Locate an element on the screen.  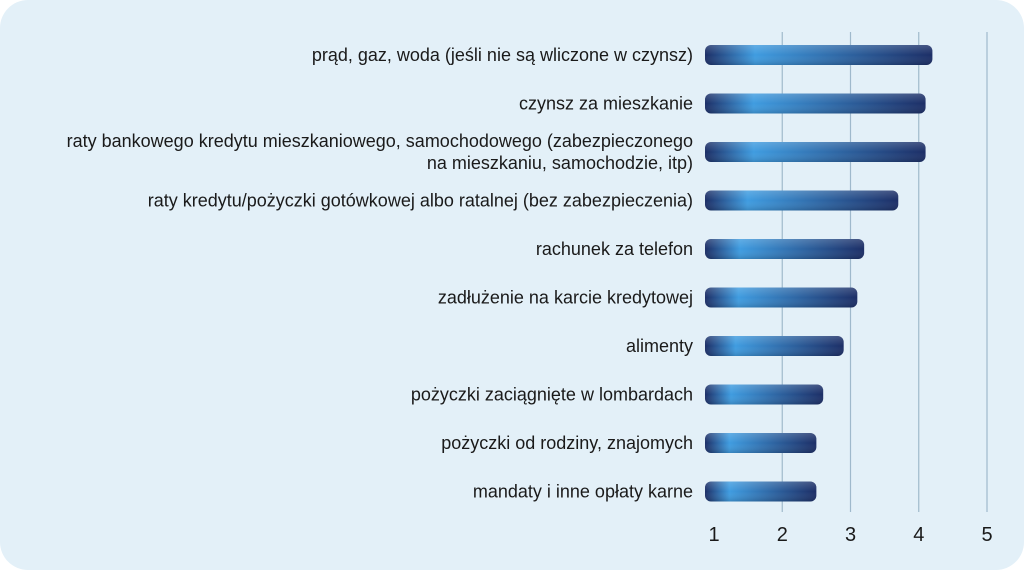
x-tick-label: 1 is located at coordinates (713, 535).